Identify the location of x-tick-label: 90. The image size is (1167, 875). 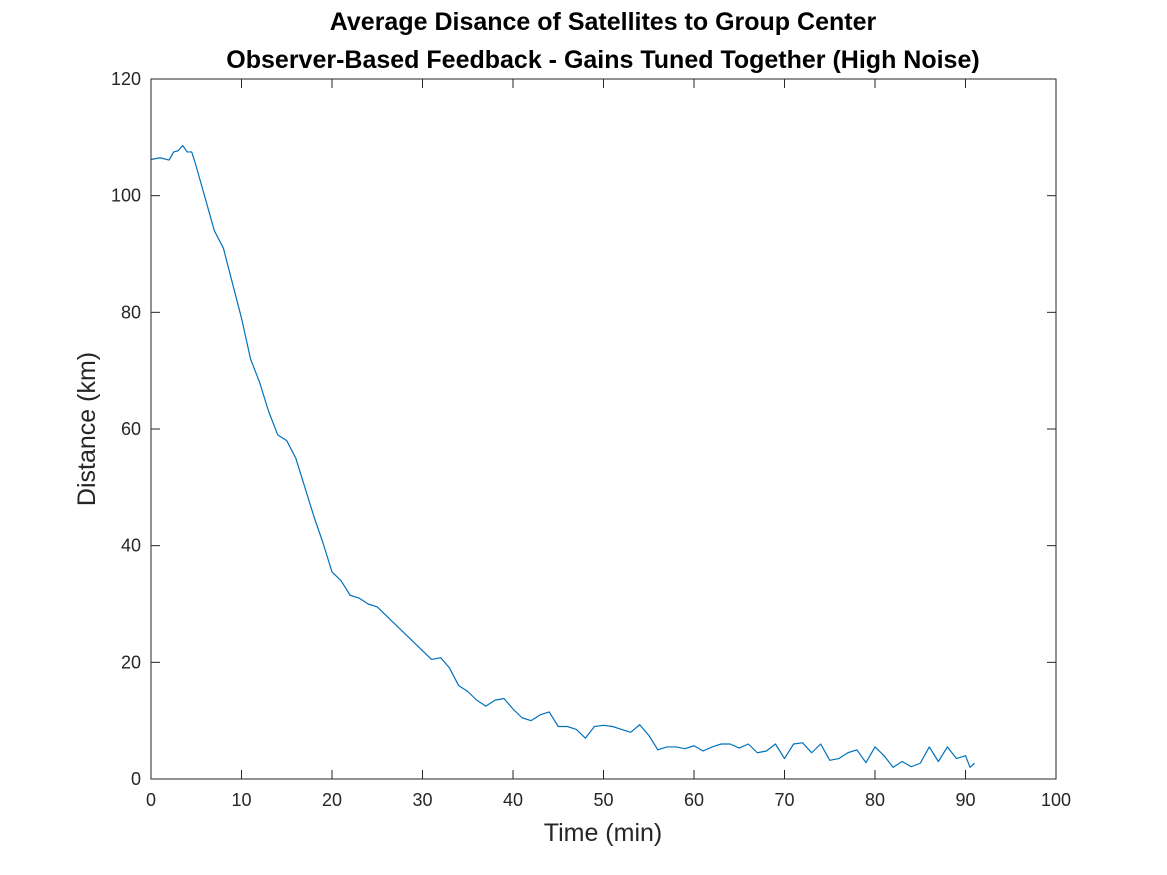
(965, 800).